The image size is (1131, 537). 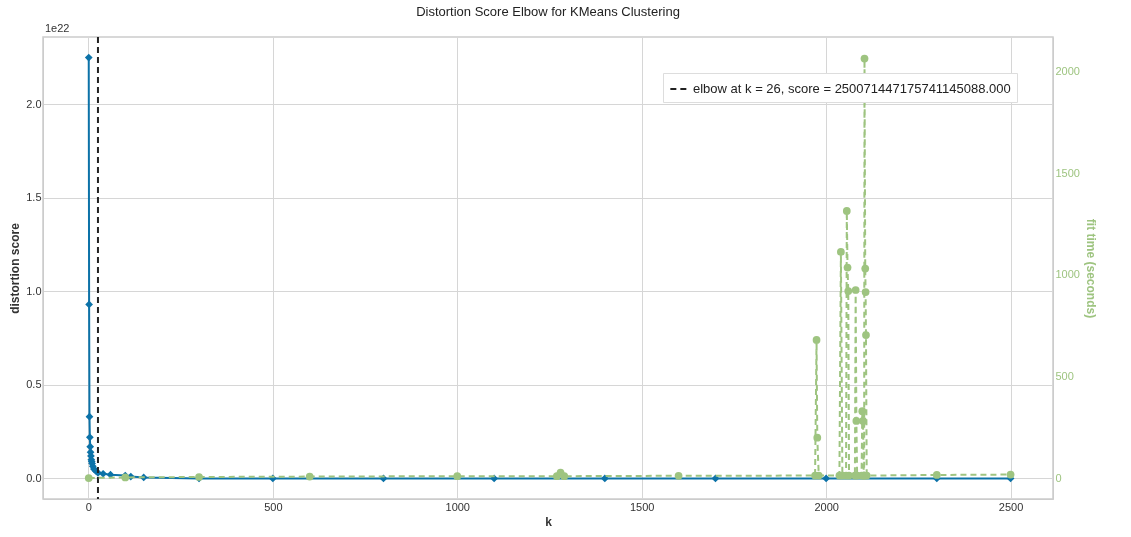 I want to click on y2-tick-label: 1500, so click(x=1067, y=172).